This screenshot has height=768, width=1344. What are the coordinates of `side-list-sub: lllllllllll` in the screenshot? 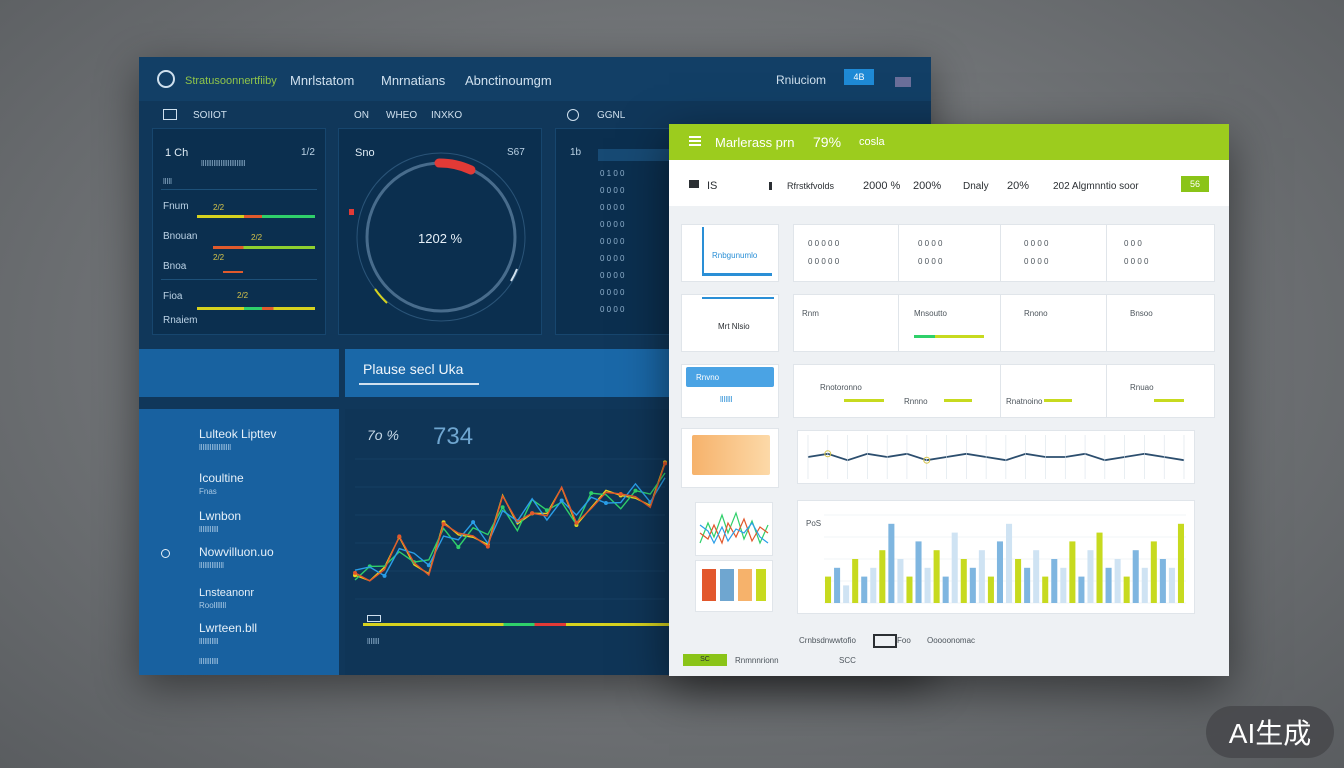 It's located at (209, 661).